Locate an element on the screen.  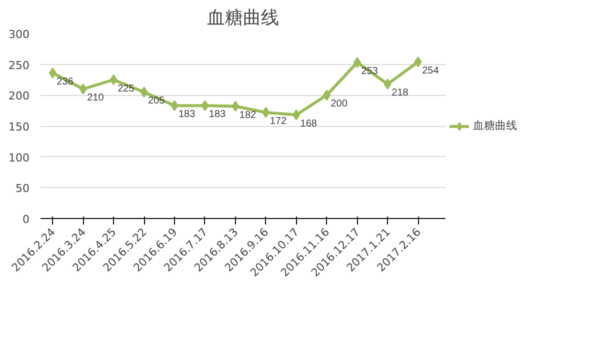
data-label: 168 is located at coordinates (309, 124).